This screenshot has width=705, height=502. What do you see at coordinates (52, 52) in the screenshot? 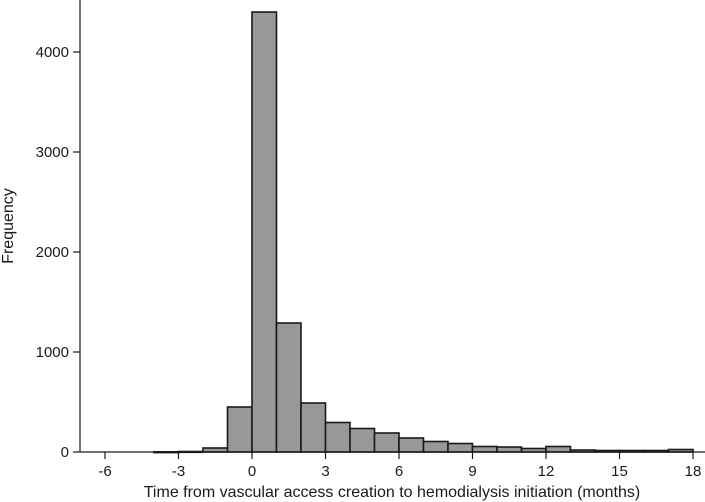
I see `y-tick-label: 4000` at bounding box center [52, 52].